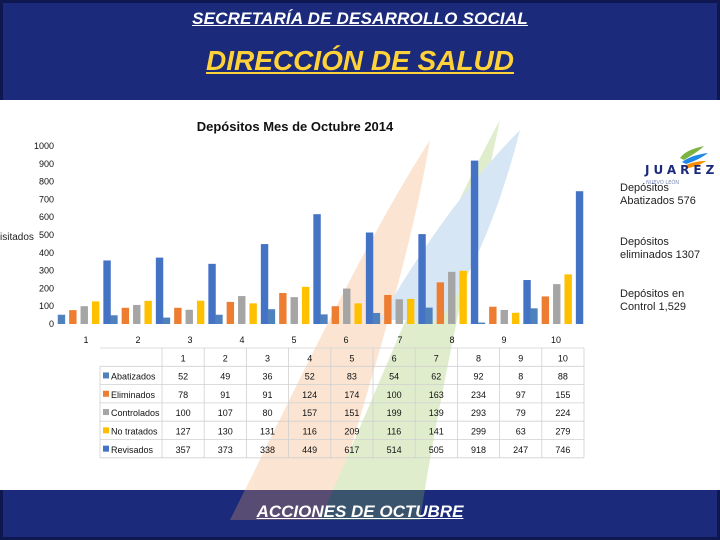  I want to click on table-cell: 234, so click(478, 395).